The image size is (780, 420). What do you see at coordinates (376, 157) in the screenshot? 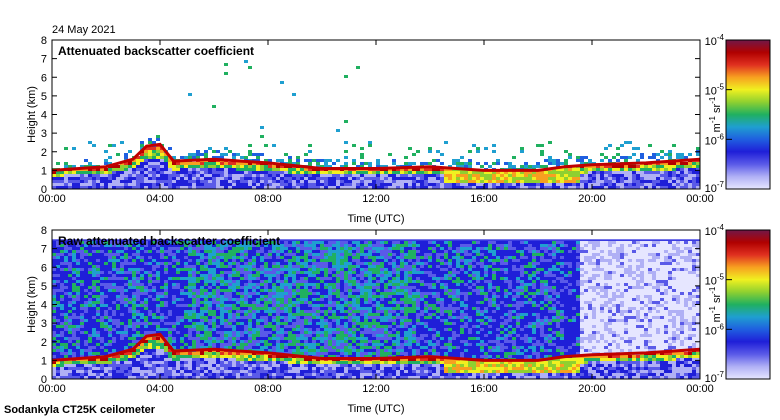
I see `boundary-layer-trace` at bounding box center [376, 157].